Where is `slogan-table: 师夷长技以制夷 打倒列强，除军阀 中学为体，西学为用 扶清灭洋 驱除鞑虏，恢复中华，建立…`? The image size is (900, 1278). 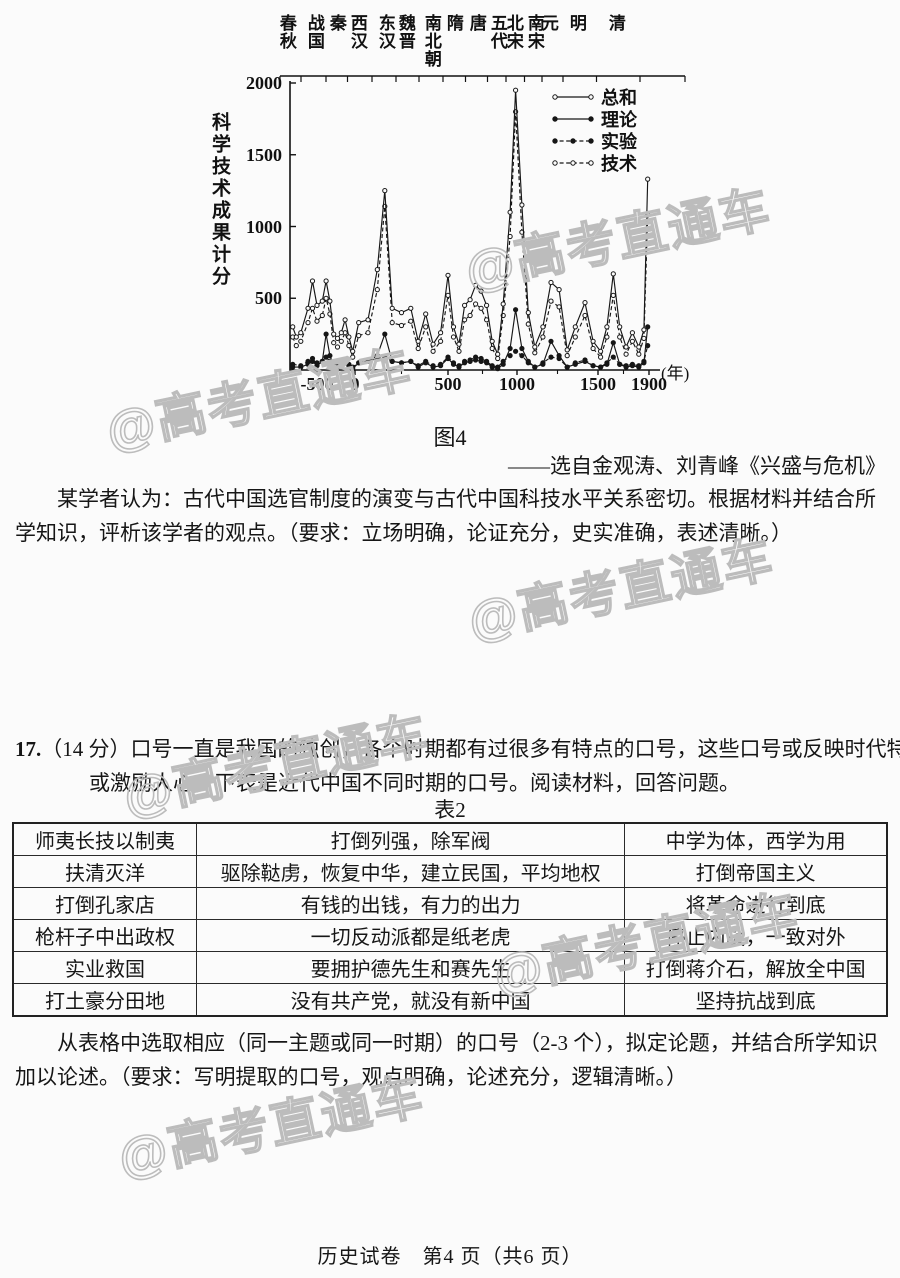 slogan-table: 师夷长技以制夷 打倒列强，除军阀 中学为体，西学为用 扶清灭洋 驱除鞑虏，恢复中华，建立… is located at coordinates (450, 919).